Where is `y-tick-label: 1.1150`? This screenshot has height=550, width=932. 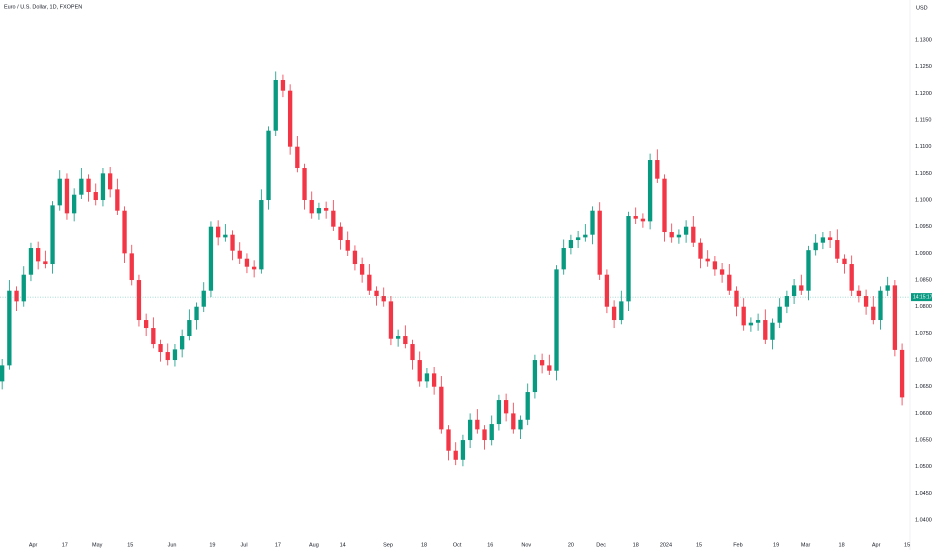 y-tick-label: 1.1150 is located at coordinates (923, 120).